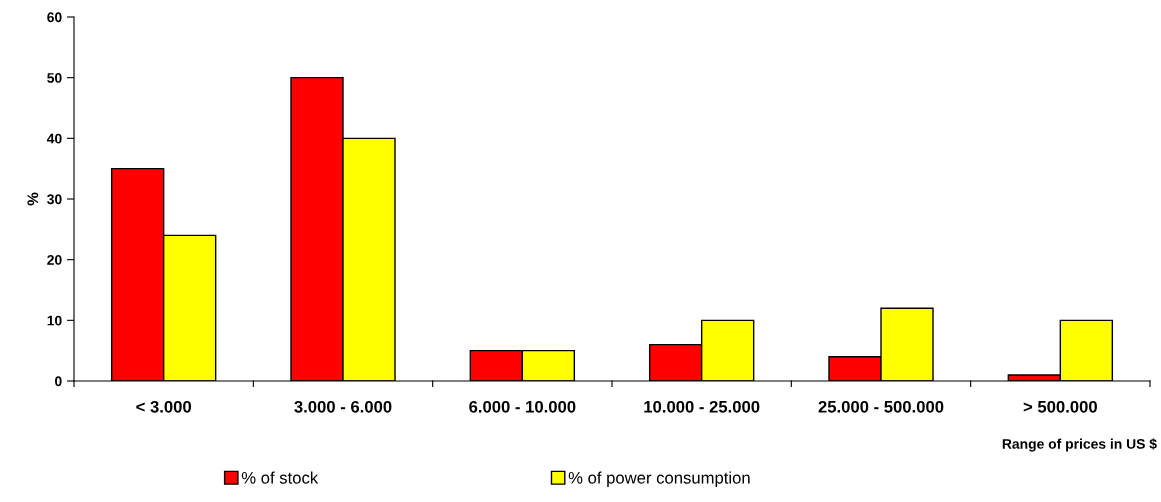 This screenshot has width=1161, height=502. Describe the element at coordinates (659, 479) in the screenshot. I see `legend-label: % of power consumption` at that location.